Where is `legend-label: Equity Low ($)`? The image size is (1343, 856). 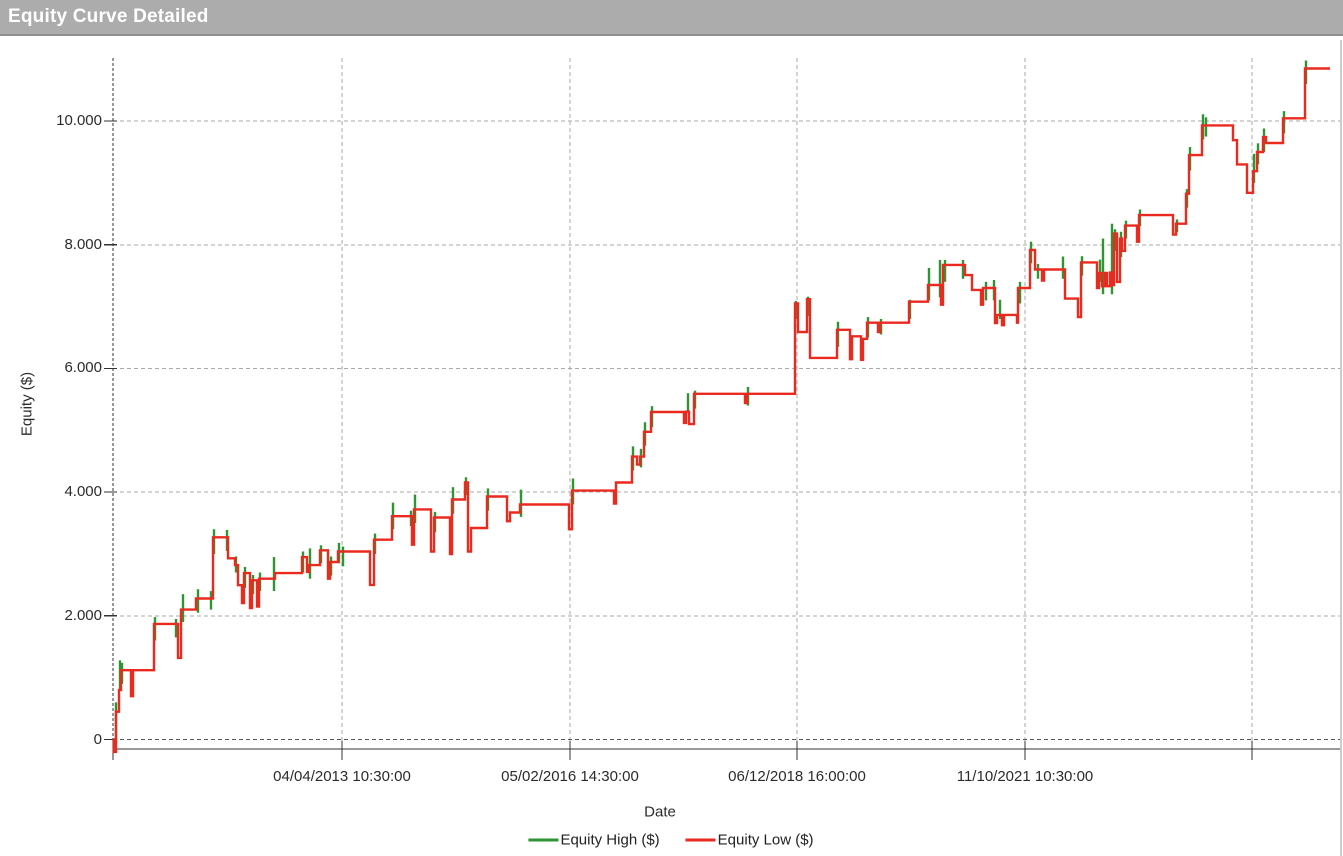 legend-label: Equity Low ($) is located at coordinates (765, 840).